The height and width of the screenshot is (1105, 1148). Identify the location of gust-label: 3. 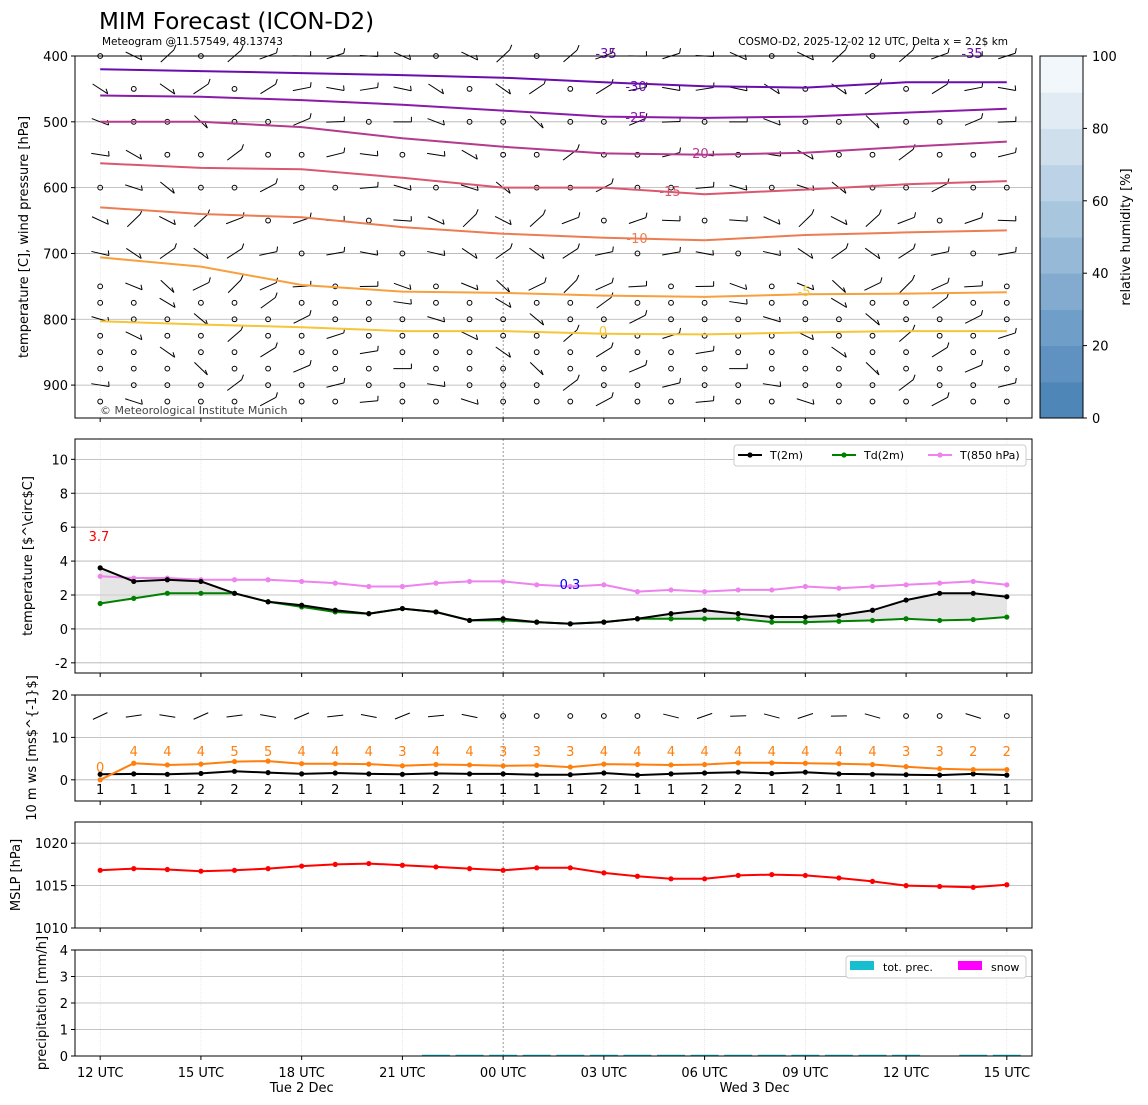
(906, 752).